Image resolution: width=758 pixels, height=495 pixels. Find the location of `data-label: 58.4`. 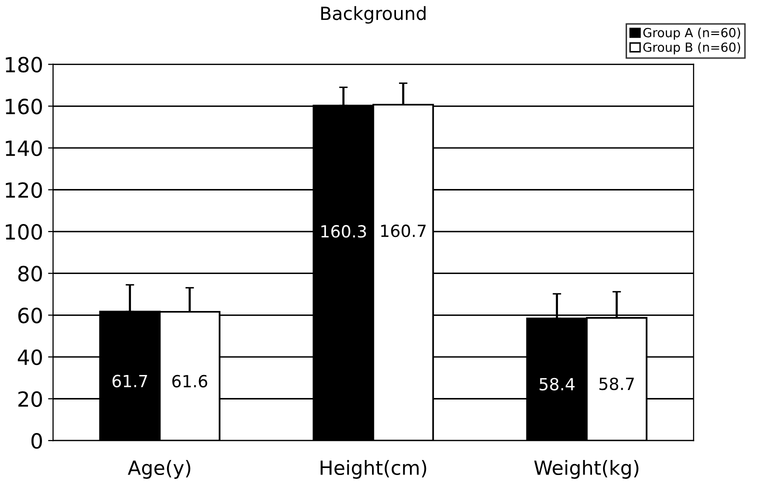

data-label: 58.4 is located at coordinates (557, 384).